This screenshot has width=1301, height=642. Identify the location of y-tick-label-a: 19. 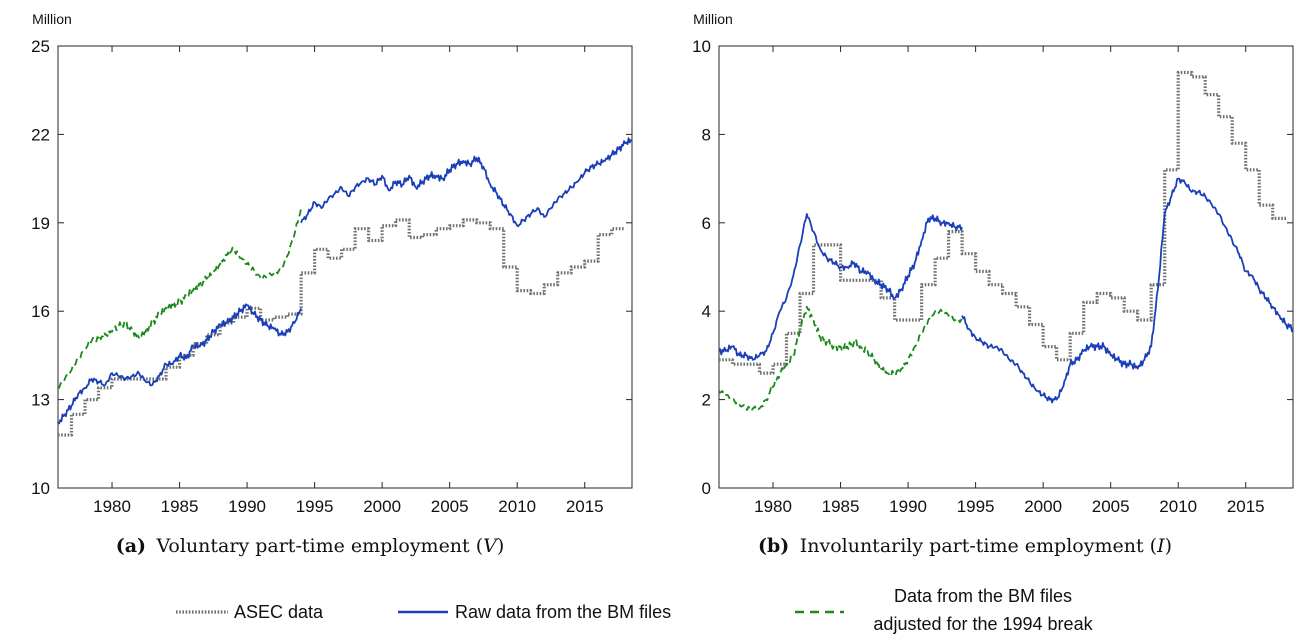
(40, 223).